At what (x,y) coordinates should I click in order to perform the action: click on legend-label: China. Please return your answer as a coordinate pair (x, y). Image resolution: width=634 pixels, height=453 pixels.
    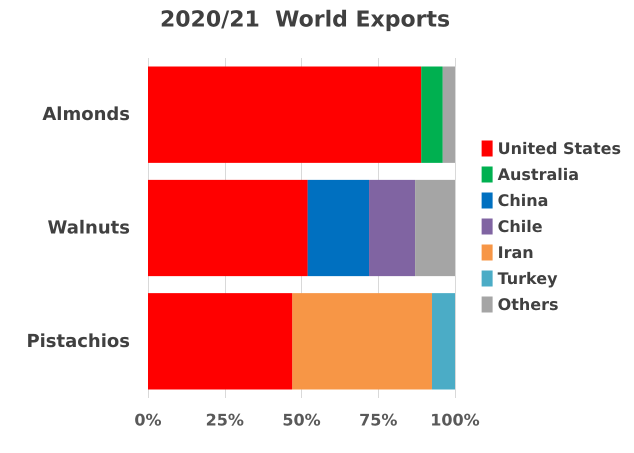
    Looking at the image, I should click on (523, 200).